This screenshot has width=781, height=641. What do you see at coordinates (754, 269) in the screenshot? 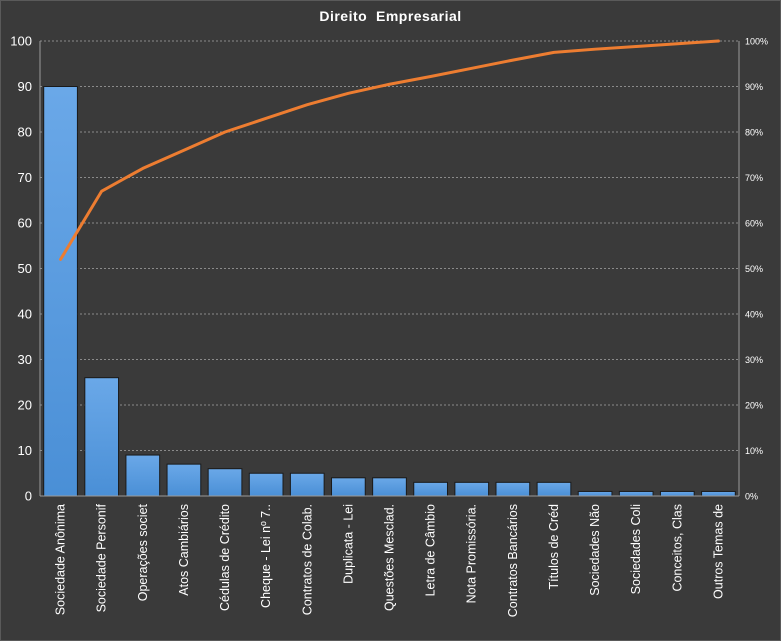
I see `y2-tick-label: 50%` at bounding box center [754, 269].